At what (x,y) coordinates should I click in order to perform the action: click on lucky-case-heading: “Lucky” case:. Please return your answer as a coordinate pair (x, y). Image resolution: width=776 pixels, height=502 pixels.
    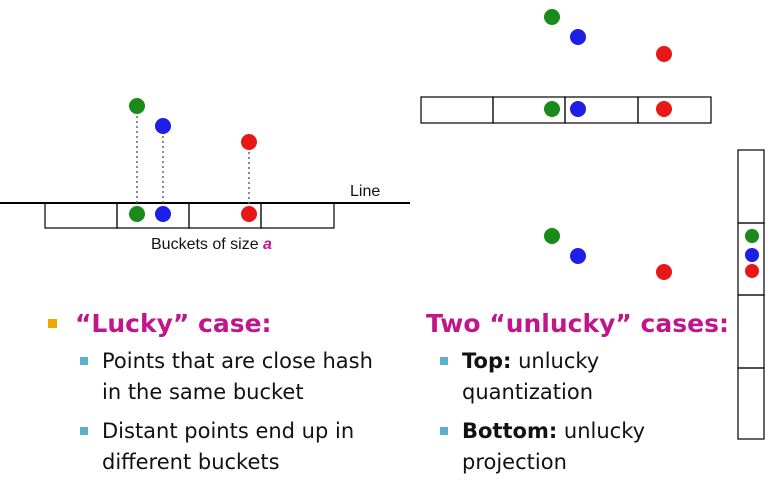
    Looking at the image, I should click on (220, 323).